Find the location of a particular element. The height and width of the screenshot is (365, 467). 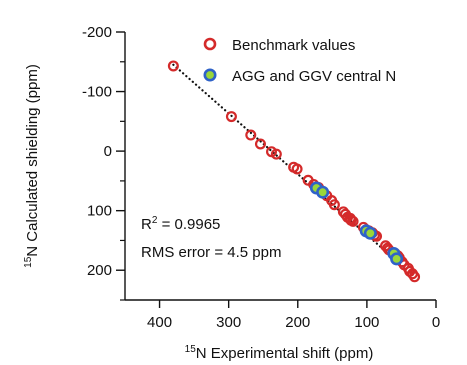

x-tick-label: 300 is located at coordinates (228, 322).